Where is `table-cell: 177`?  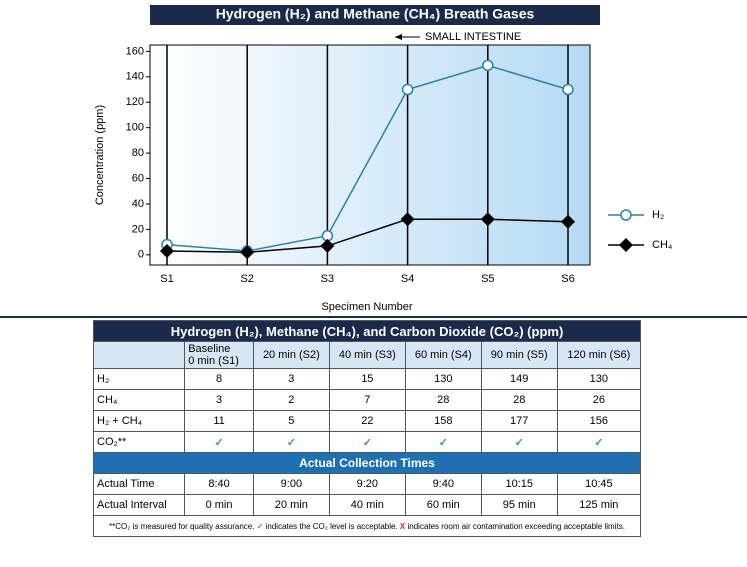 table-cell: 177 is located at coordinates (519, 421).